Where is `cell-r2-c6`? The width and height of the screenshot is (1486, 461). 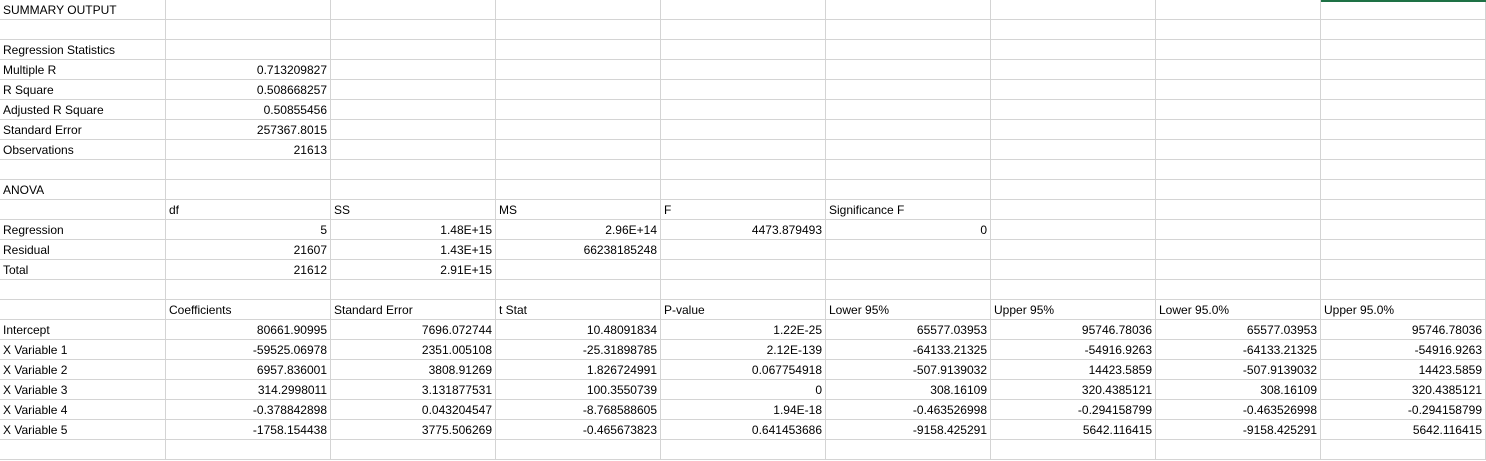
cell-r2-c6 is located at coordinates (908, 30).